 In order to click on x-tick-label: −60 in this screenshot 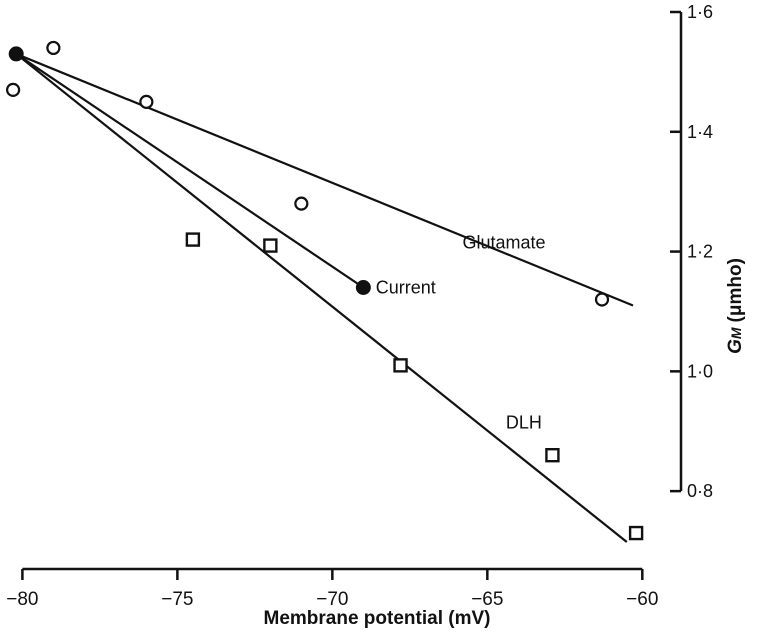, I will do `click(642, 599)`.